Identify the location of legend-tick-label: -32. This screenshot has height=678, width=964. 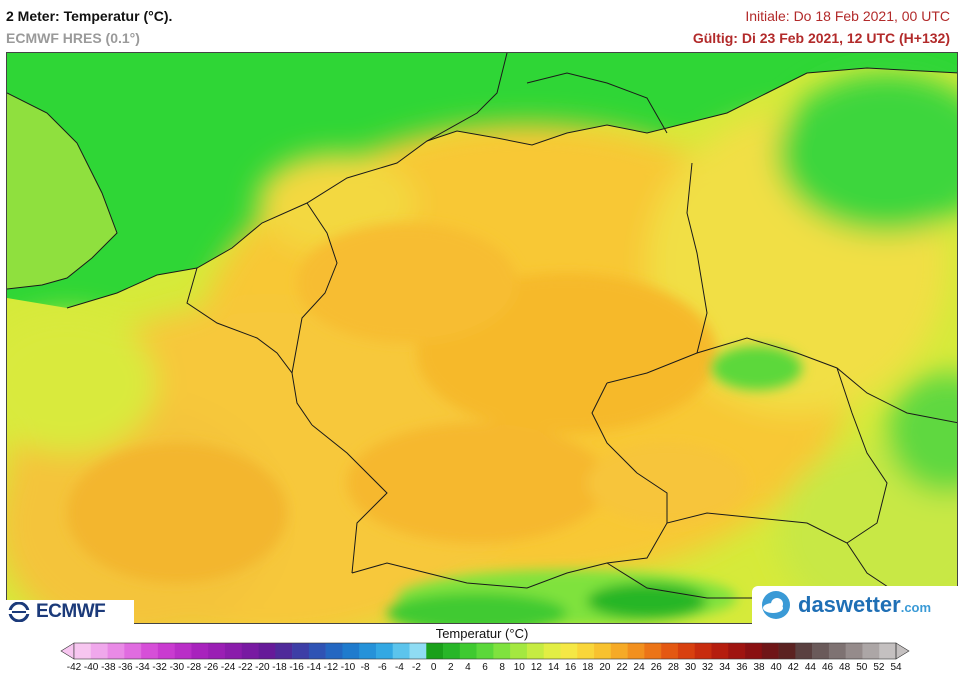
(159, 667).